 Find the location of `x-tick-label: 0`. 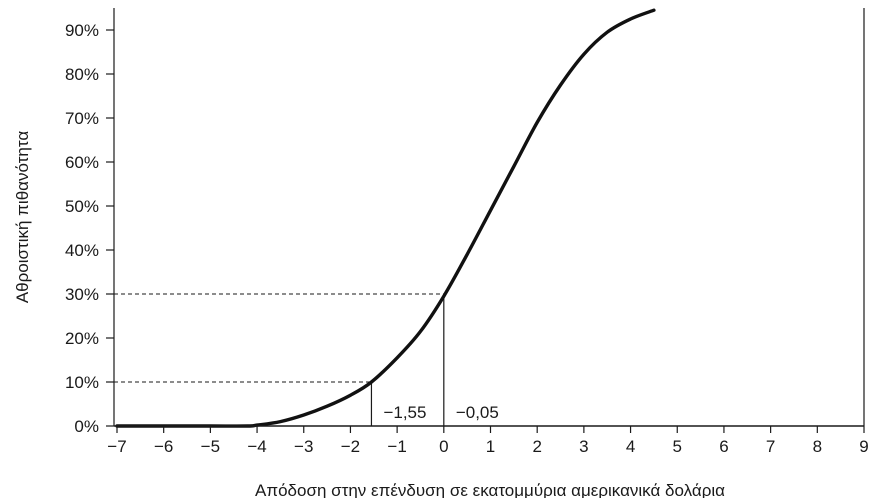

x-tick-label: 0 is located at coordinates (443, 446).